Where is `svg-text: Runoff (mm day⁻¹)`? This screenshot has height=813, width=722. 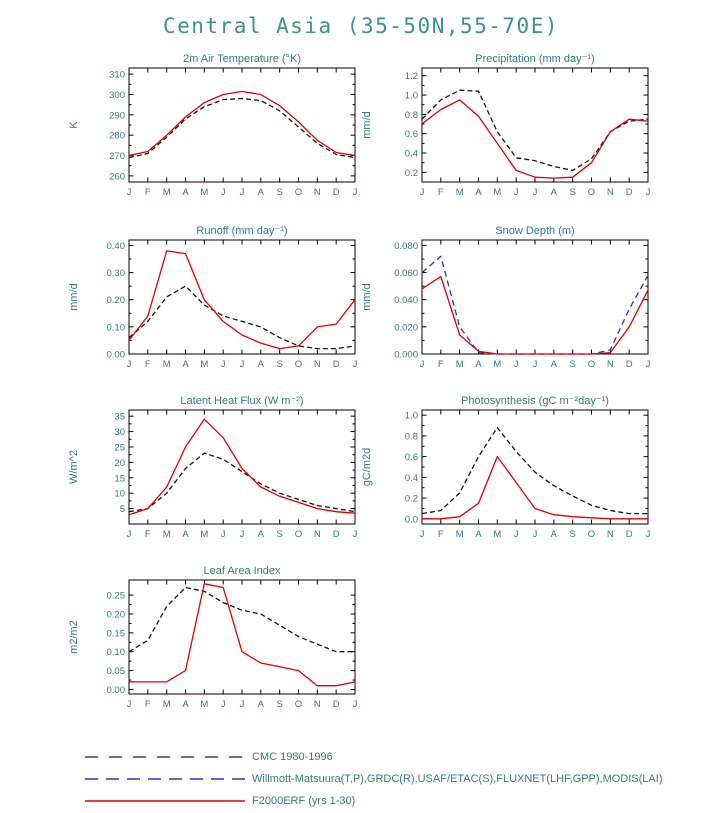 svg-text: Runoff (mm day⁻¹) is located at coordinates (241, 231).